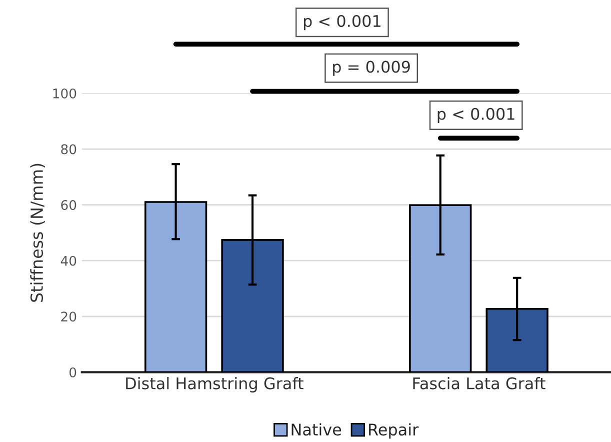 This screenshot has height=442, width=611. I want to click on legend-label: Native, so click(317, 429).